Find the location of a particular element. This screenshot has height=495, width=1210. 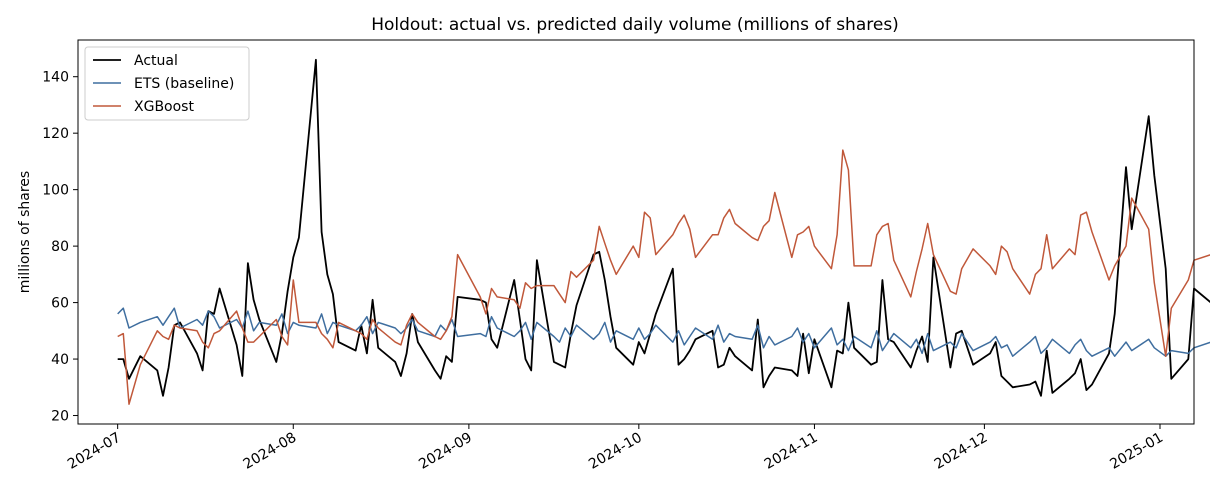

legend: Actual ETS (baseline) XGBoost is located at coordinates (167, 83).